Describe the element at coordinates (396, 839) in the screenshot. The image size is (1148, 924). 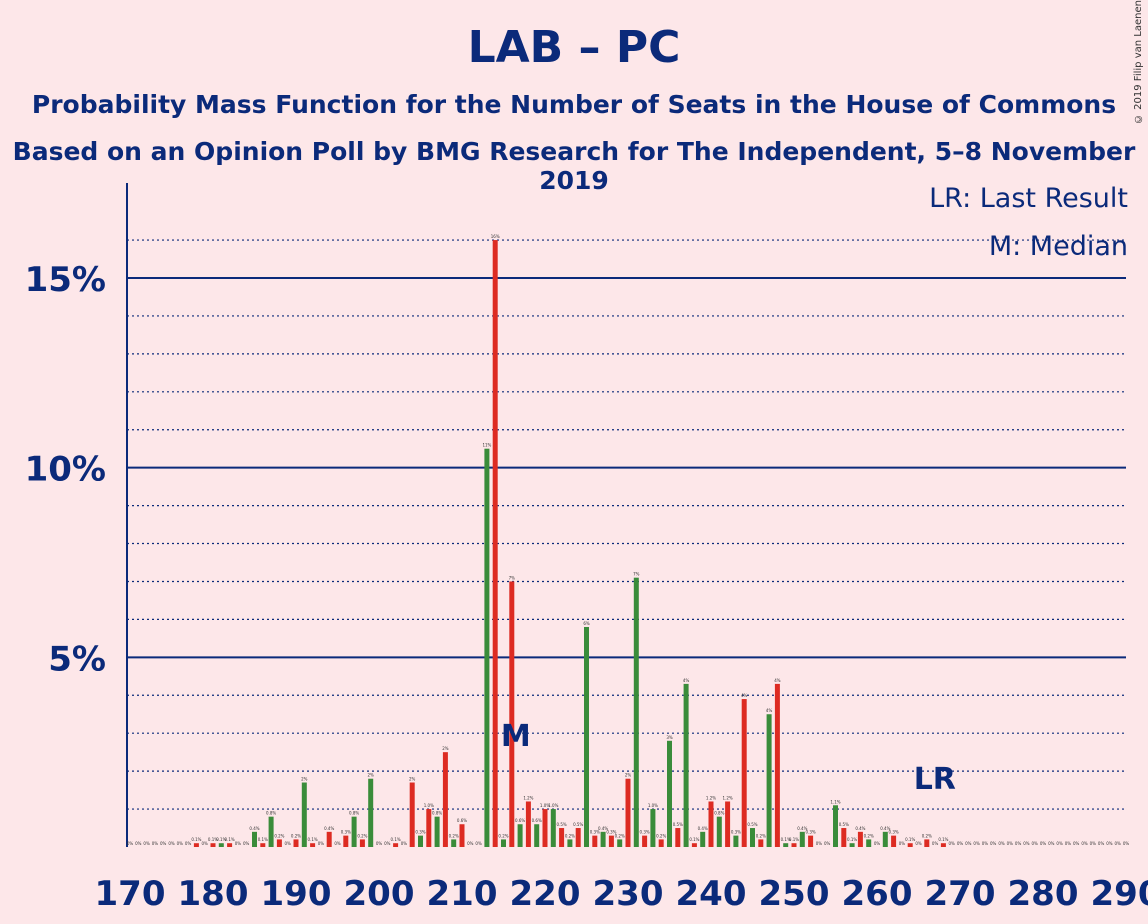
I see `bar-label-202: 0.1%` at that location.